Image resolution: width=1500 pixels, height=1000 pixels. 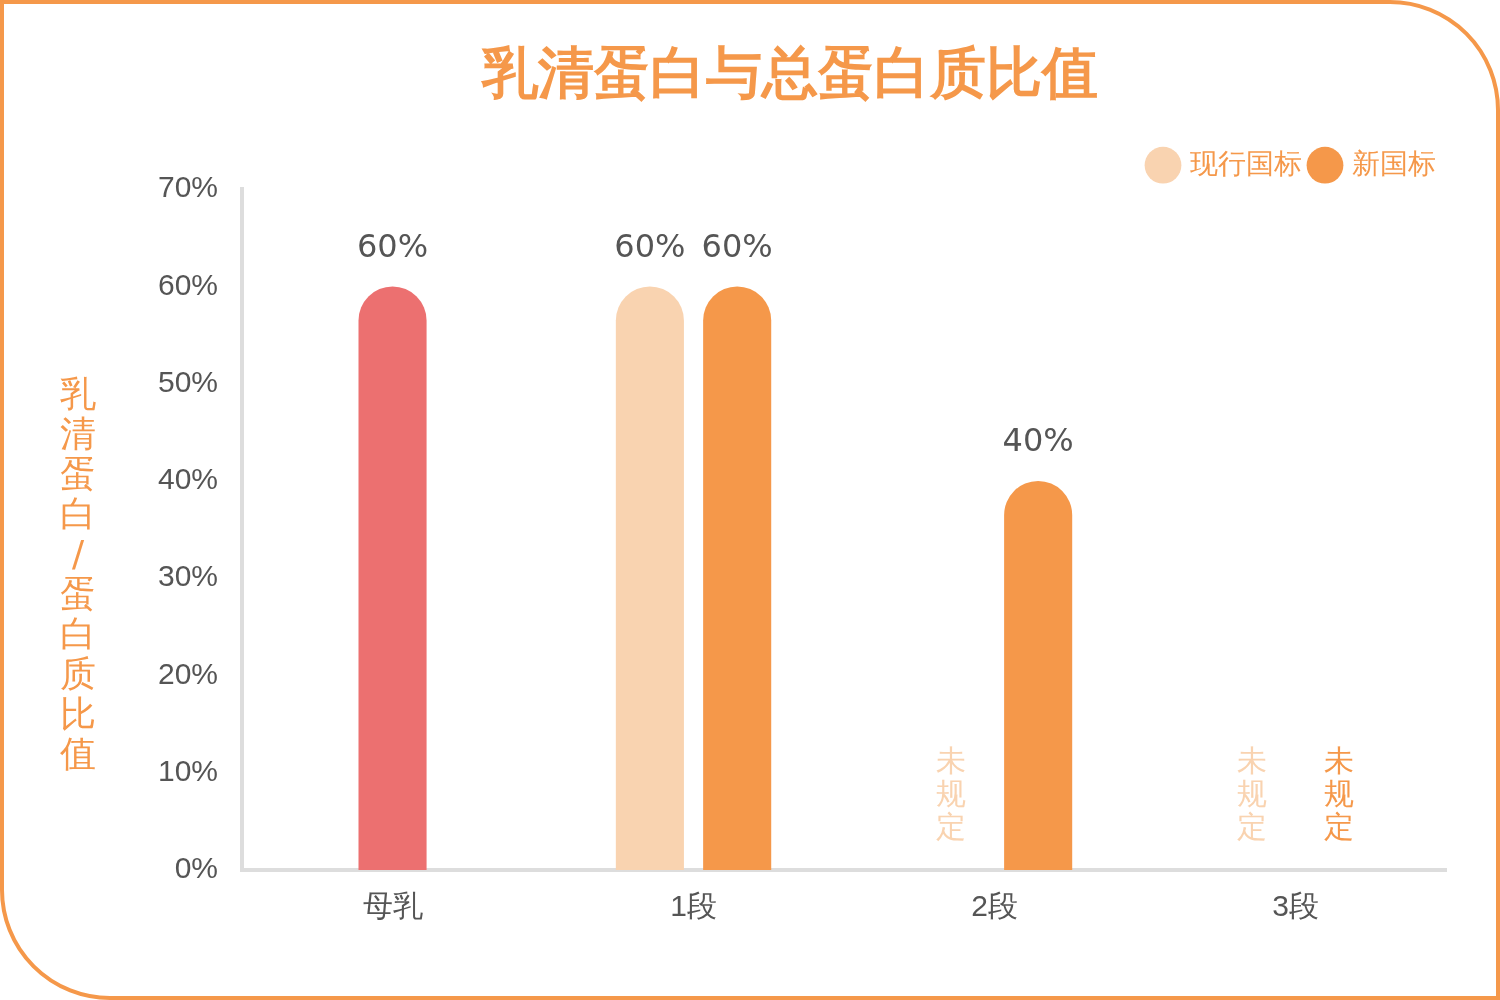 I want to click on y-tick-label: 10%, so click(x=188, y=771).